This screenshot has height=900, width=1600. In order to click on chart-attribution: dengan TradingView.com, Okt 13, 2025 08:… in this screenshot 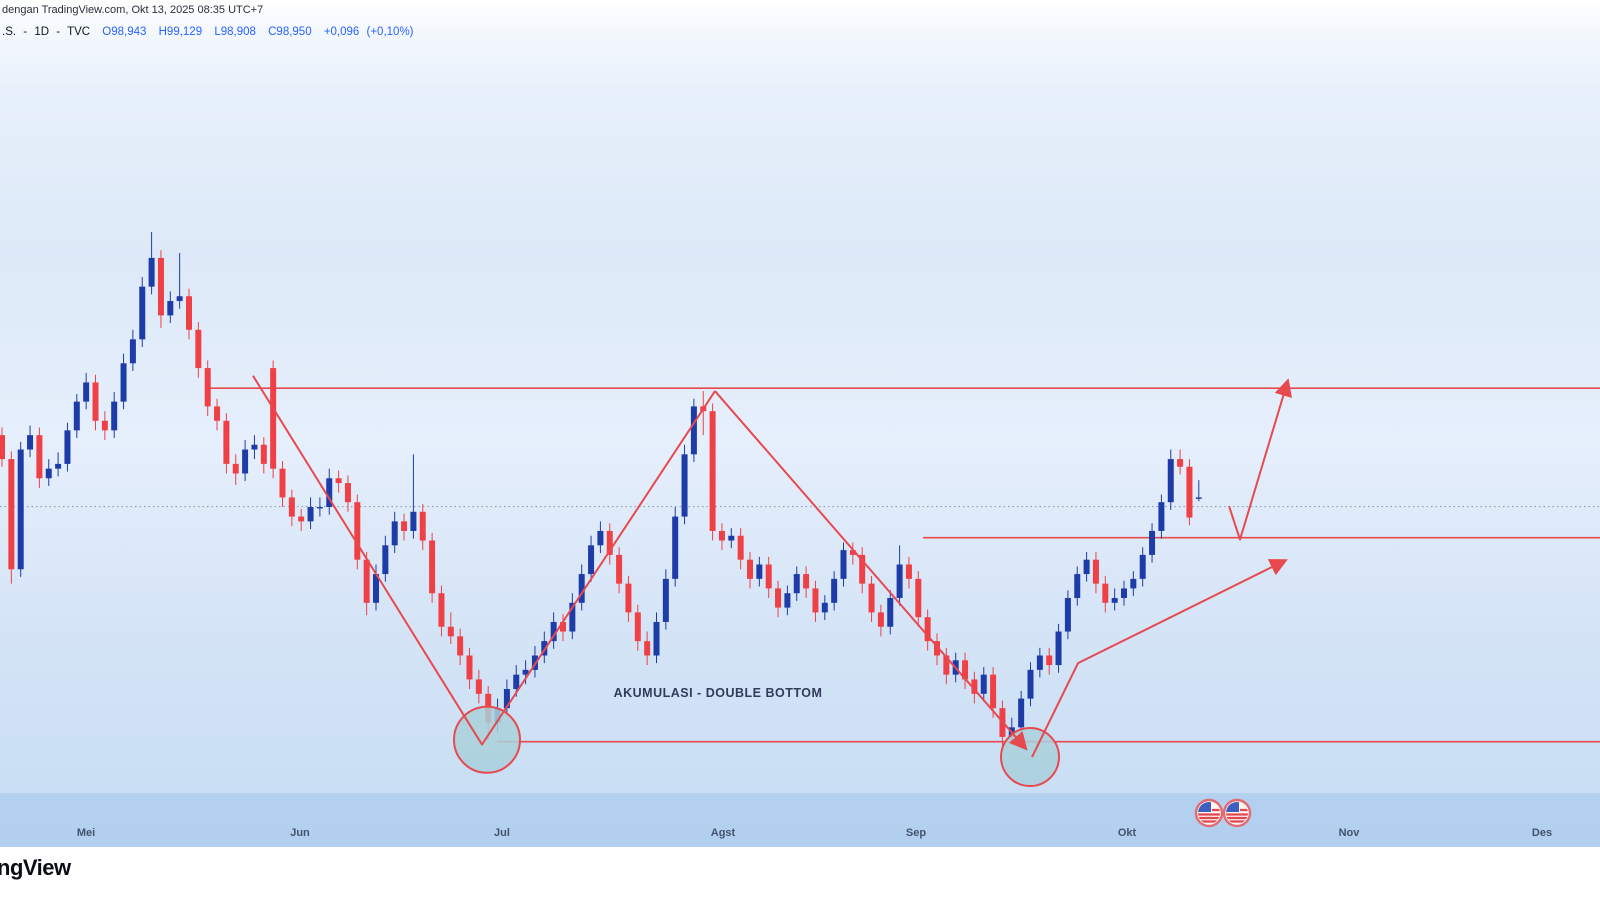, I will do `click(133, 10)`.